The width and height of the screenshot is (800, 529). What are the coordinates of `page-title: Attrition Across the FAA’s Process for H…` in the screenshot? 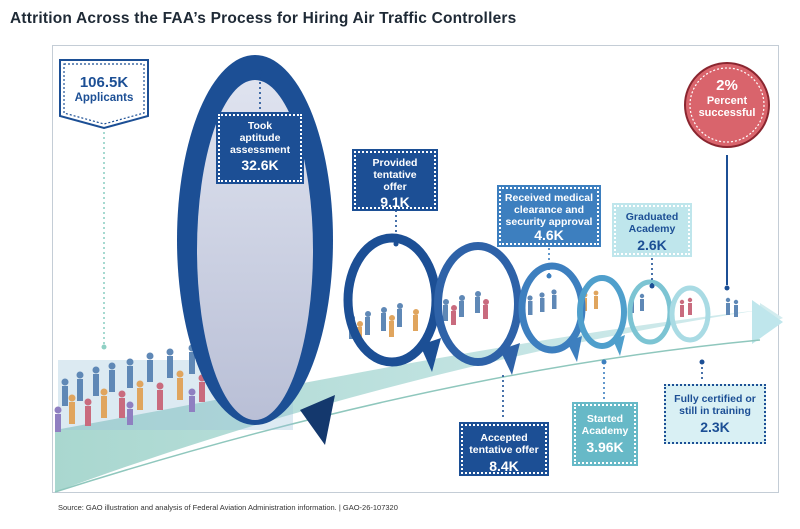 It's located at (263, 18).